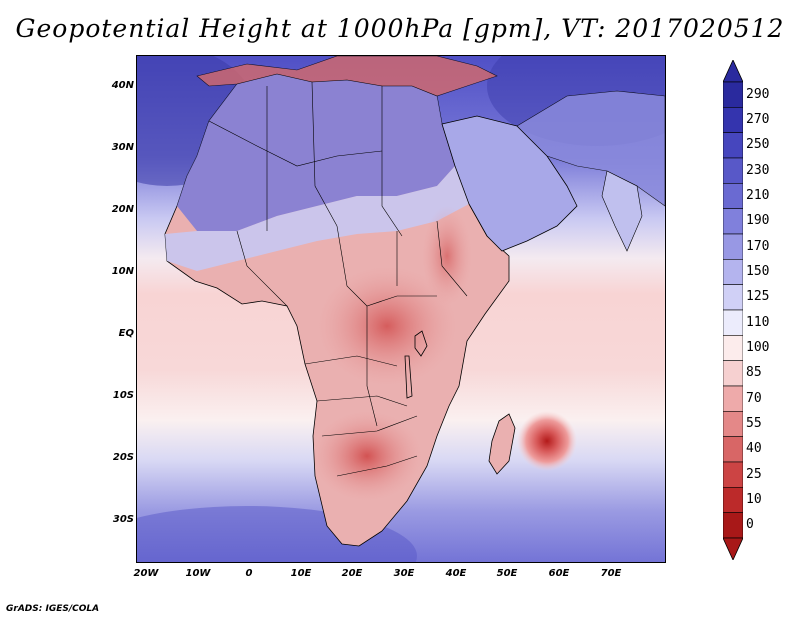  I want to click on lat-label-eq: EQ, so click(126, 333).